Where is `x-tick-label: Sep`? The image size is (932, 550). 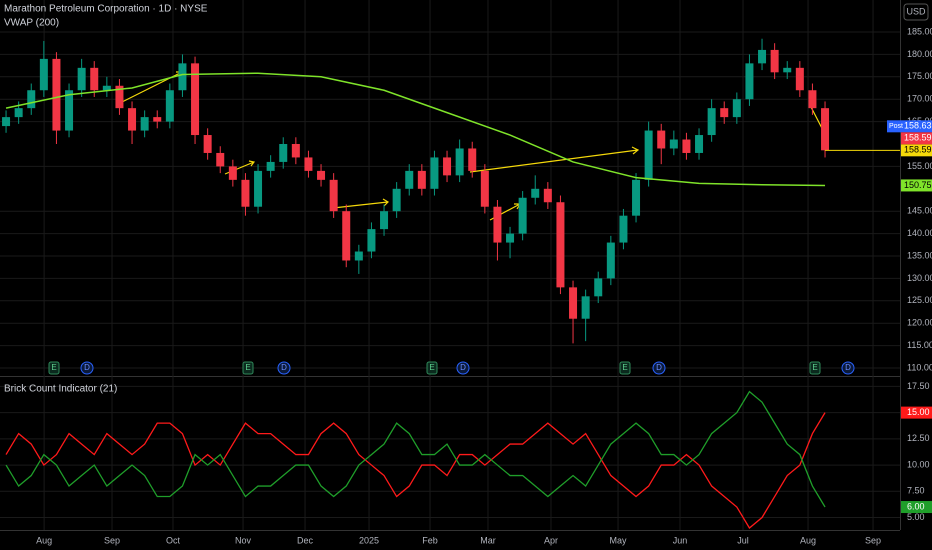 x-tick-label: Sep is located at coordinates (112, 540).